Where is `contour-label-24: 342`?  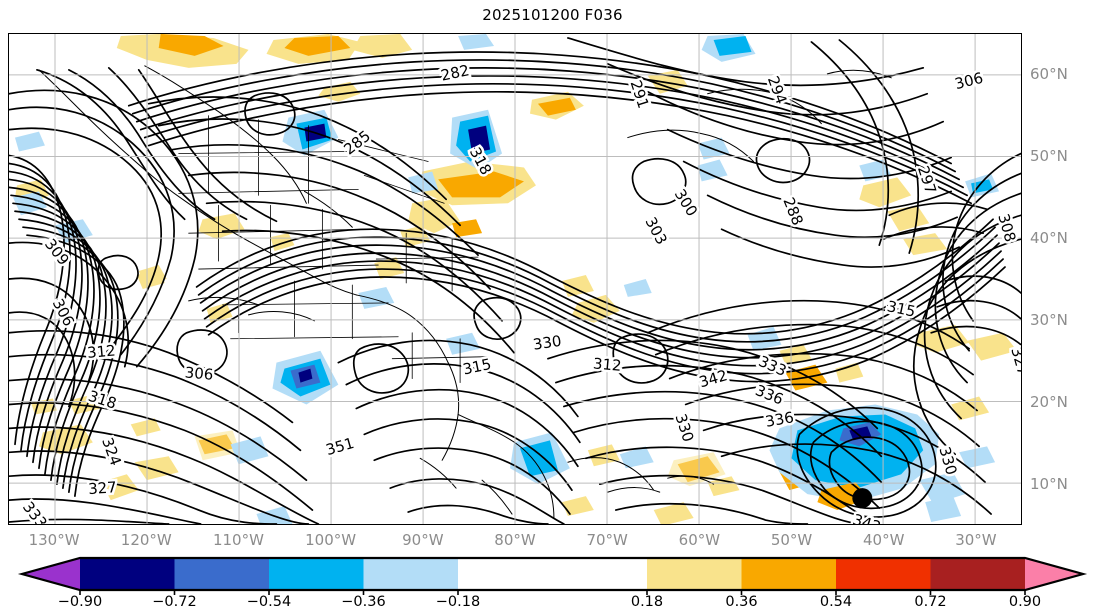
contour-label-24: 342 is located at coordinates (85, 523).